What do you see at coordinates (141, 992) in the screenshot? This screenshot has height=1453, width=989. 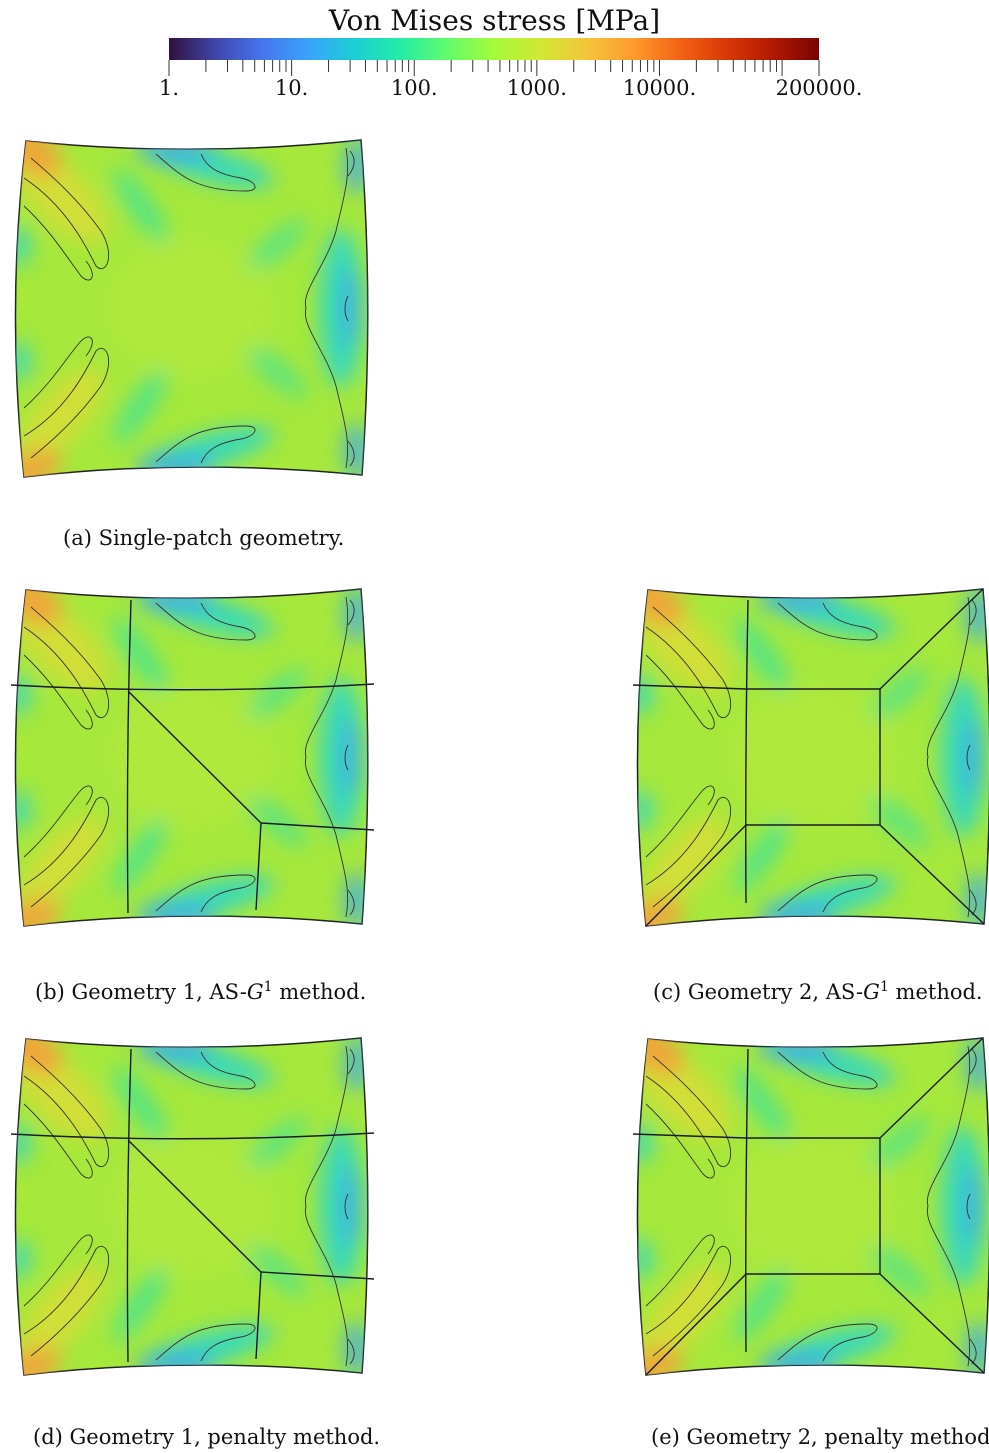 I see `caption-b-prefix: (b) Geometry 1, AS-` at bounding box center [141, 992].